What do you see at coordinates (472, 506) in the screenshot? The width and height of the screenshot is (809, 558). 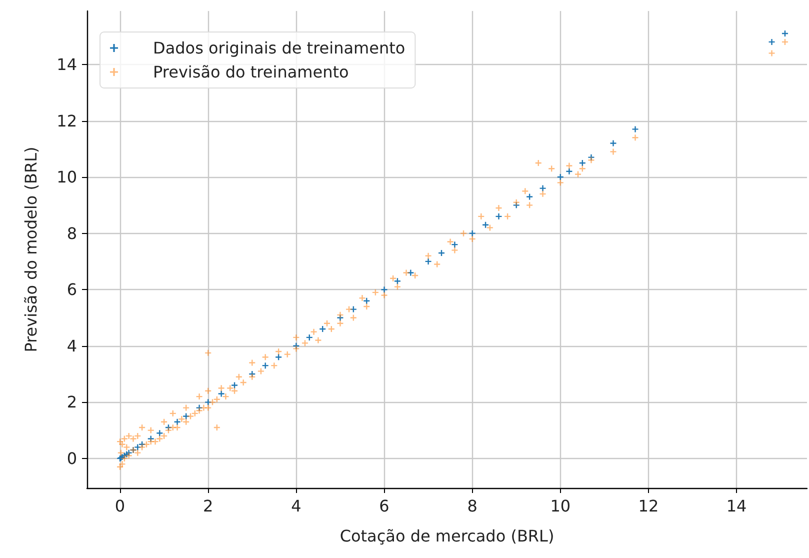 I see `x-tick-label: 8` at bounding box center [472, 506].